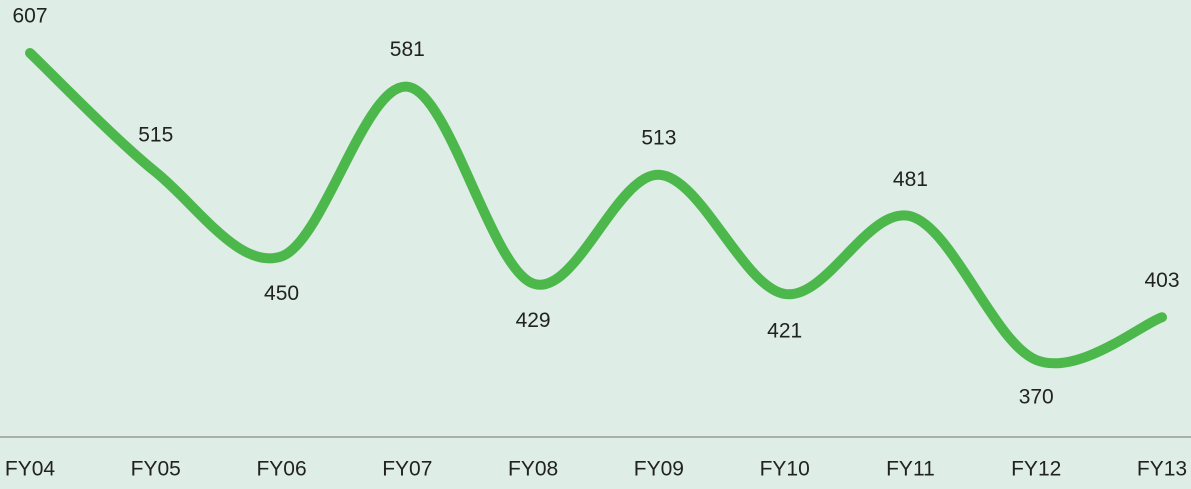 The image size is (1191, 489). I want to click on data-label: 581, so click(407, 49).